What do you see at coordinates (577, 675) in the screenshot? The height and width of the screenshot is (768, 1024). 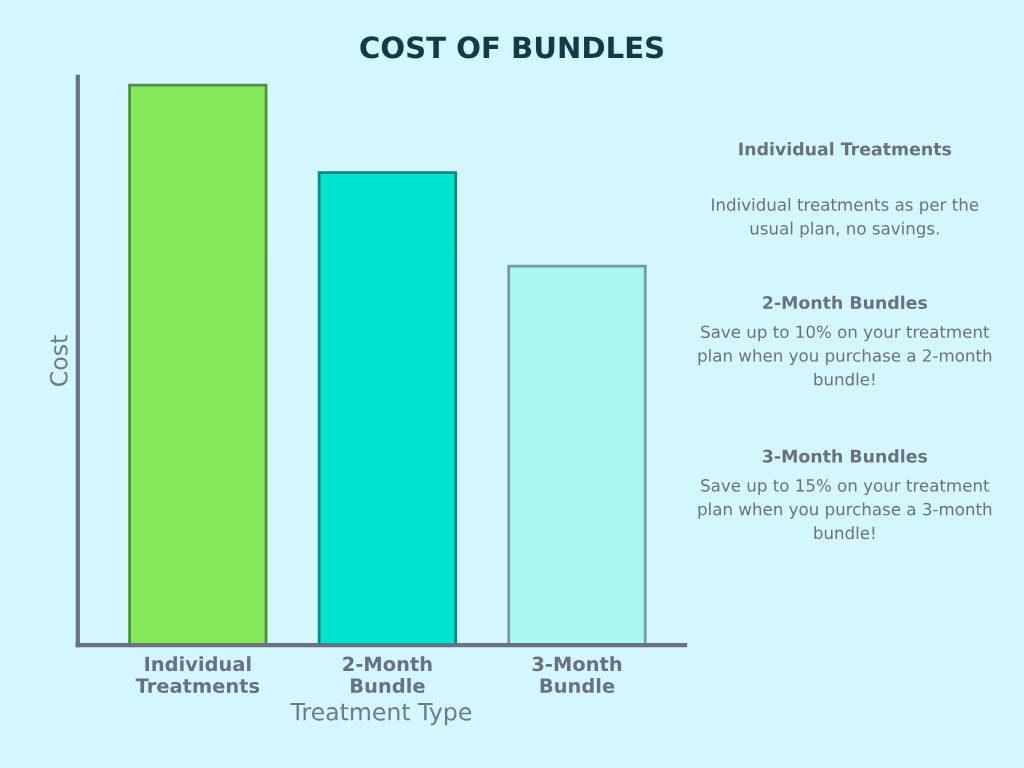 I see `x-tick-label: 3-Month Bundle` at bounding box center [577, 675].